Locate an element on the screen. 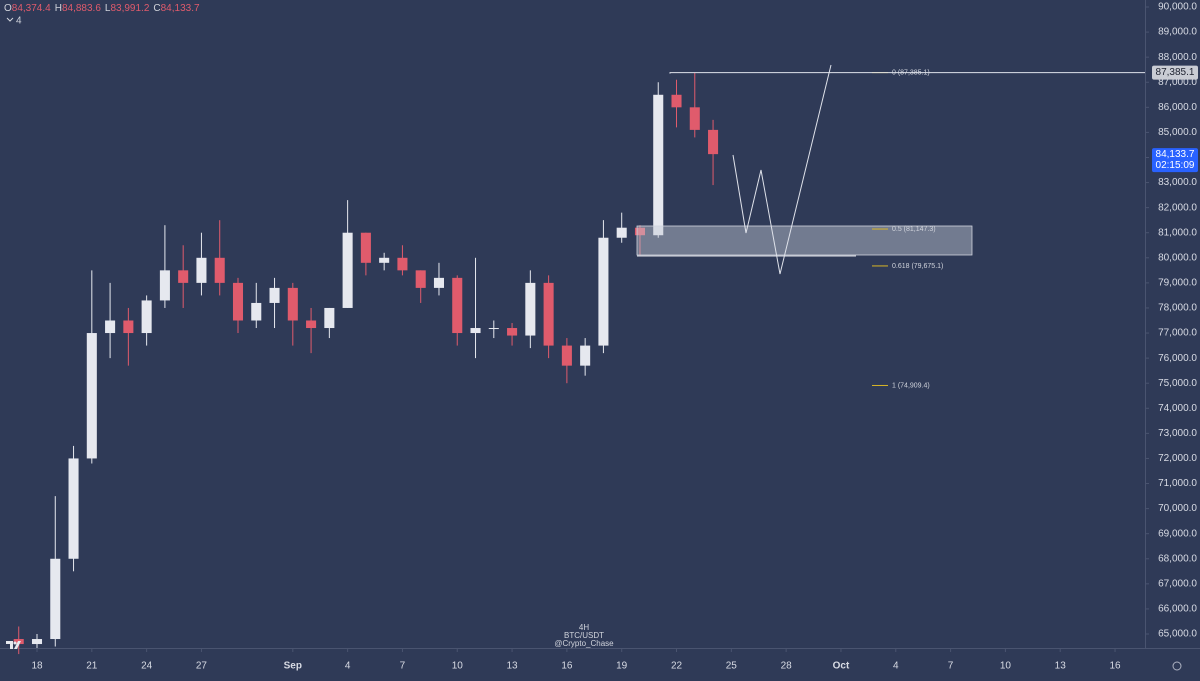 The width and height of the screenshot is (1200, 681). y-tick-label: 76,000.0 is located at coordinates (1177, 358).